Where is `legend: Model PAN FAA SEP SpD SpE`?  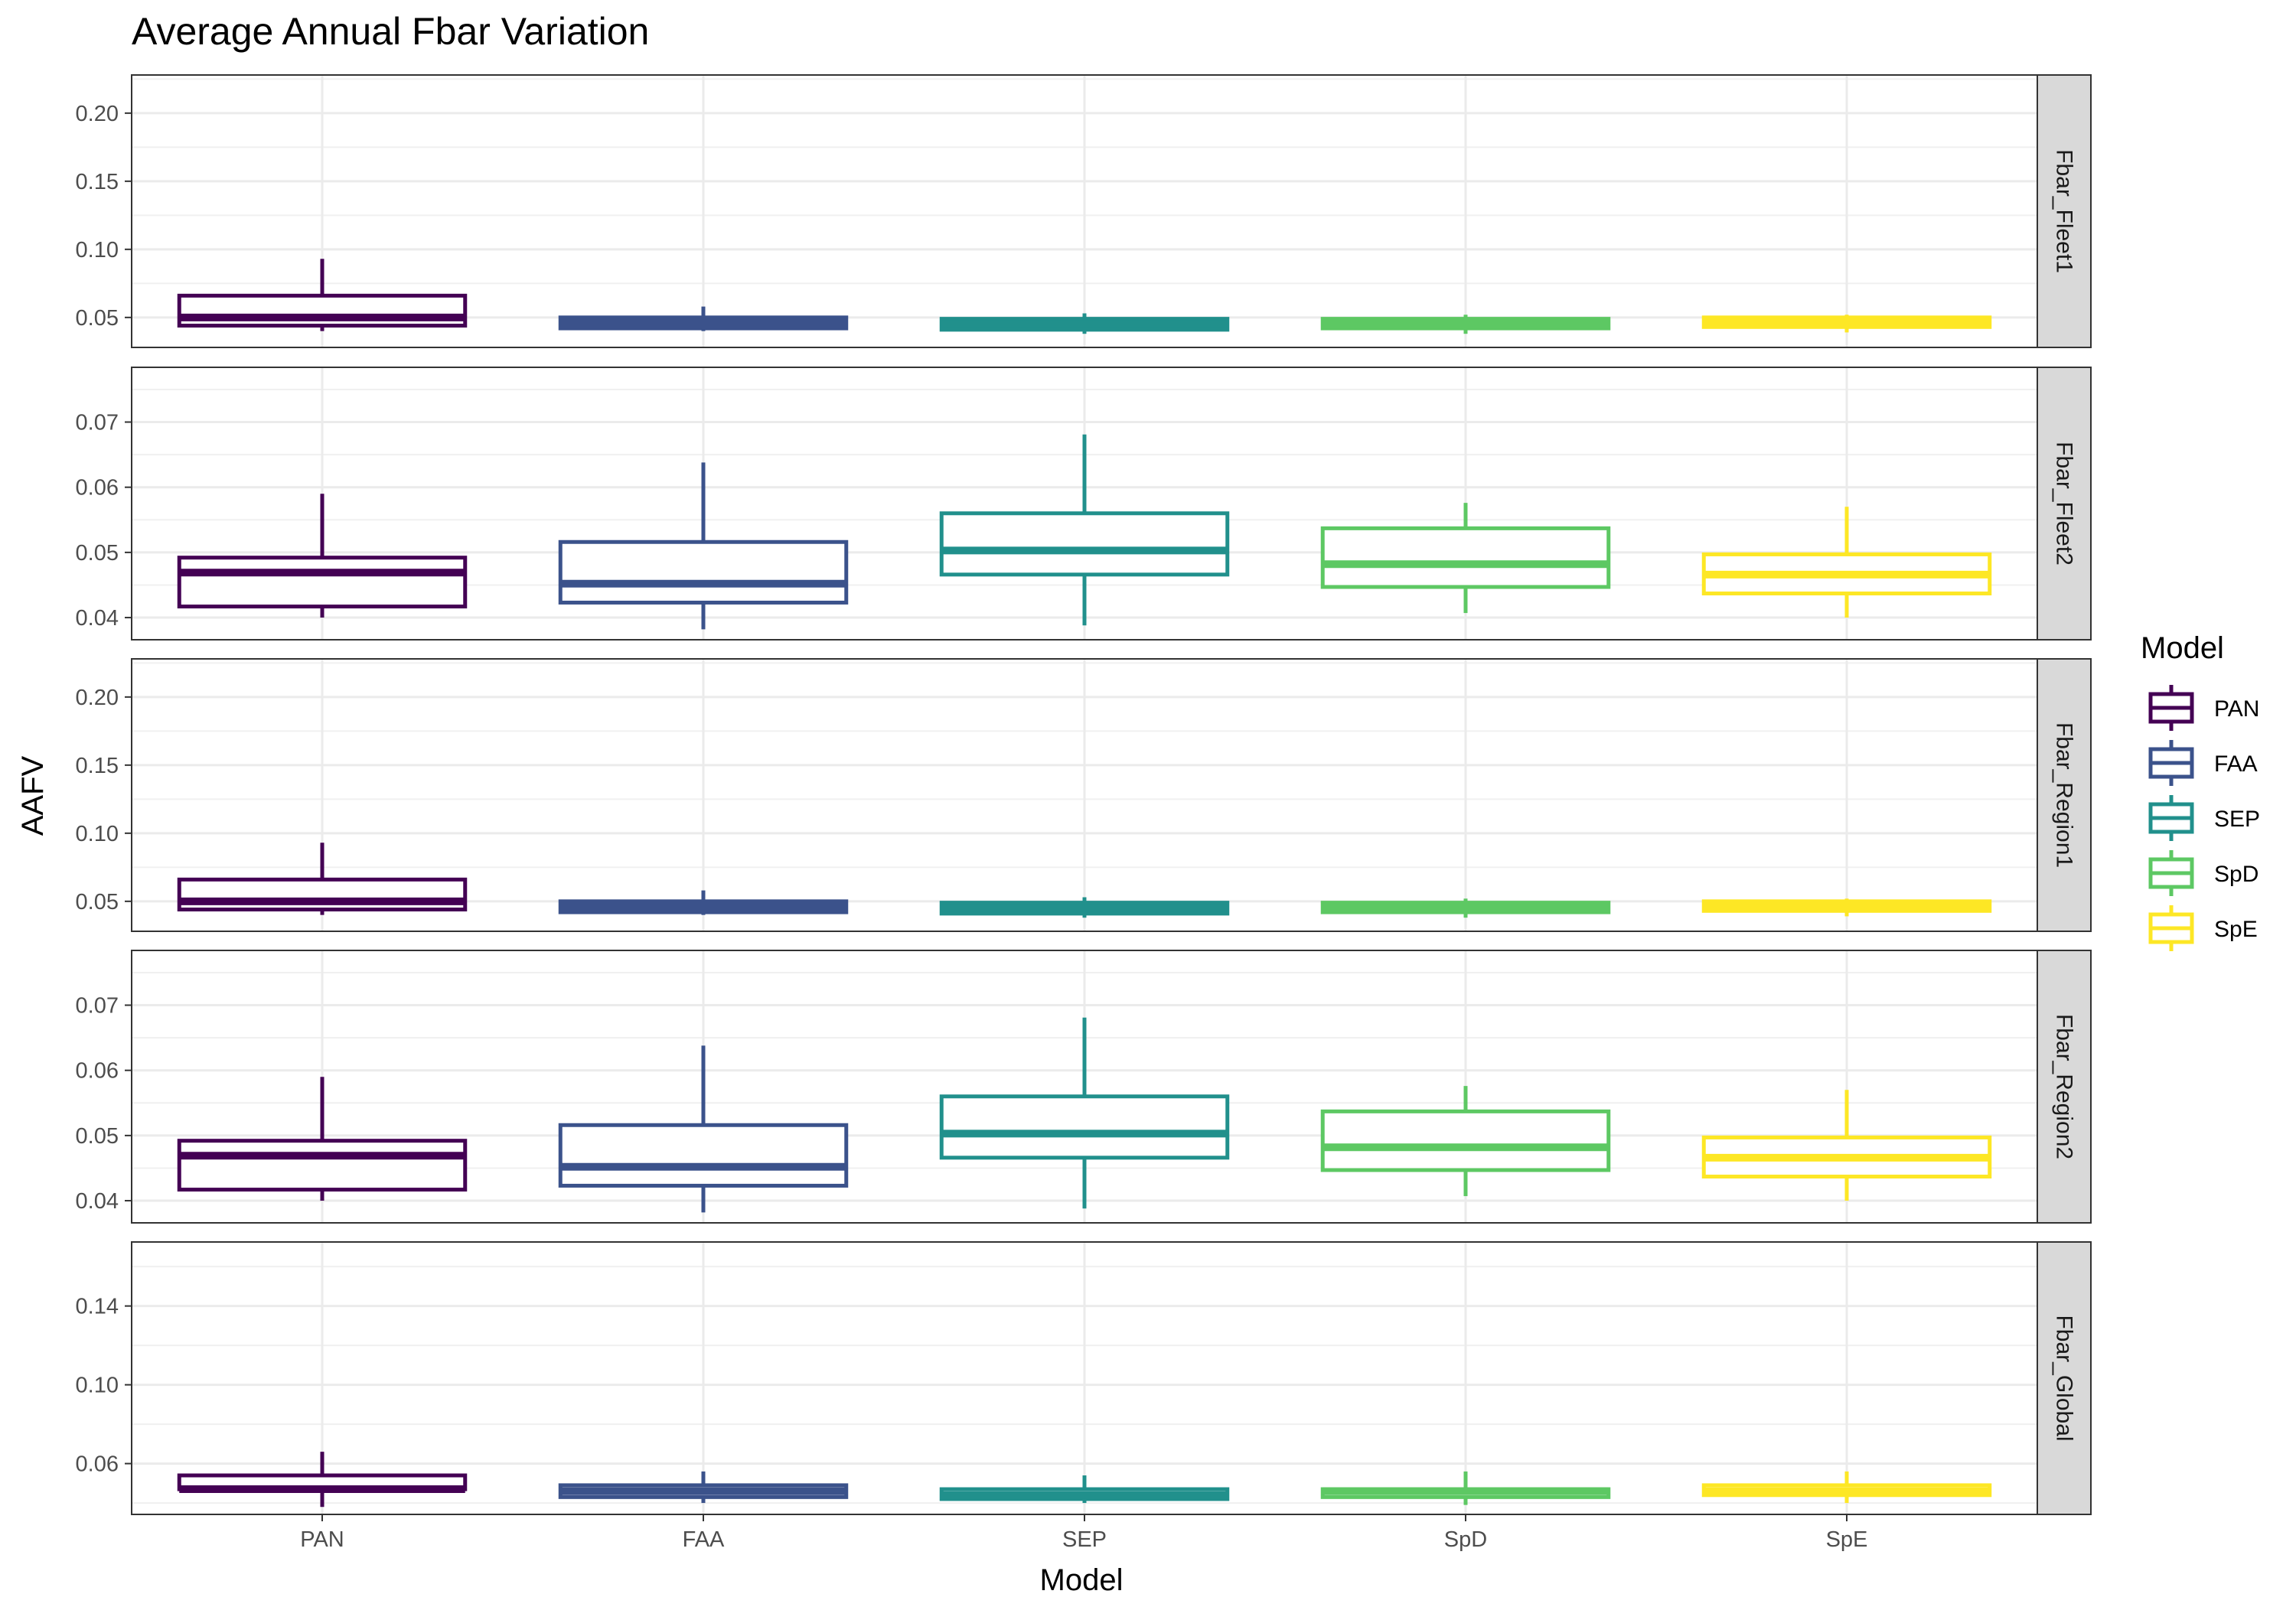 legend: Model PAN FAA SEP SpD SpE is located at coordinates (2200, 791).